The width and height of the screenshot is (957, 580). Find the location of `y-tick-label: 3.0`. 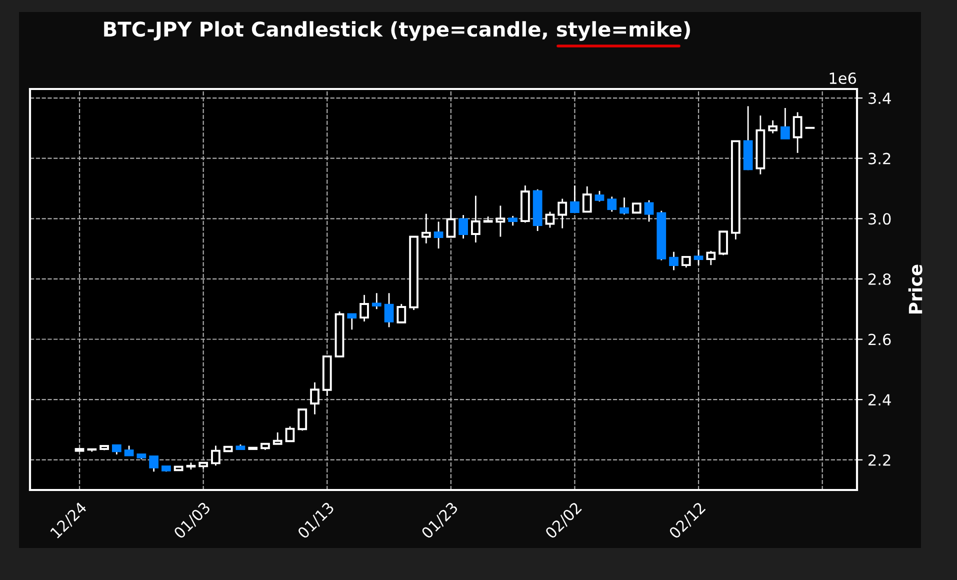

y-tick-label: 3.0 is located at coordinates (879, 219).